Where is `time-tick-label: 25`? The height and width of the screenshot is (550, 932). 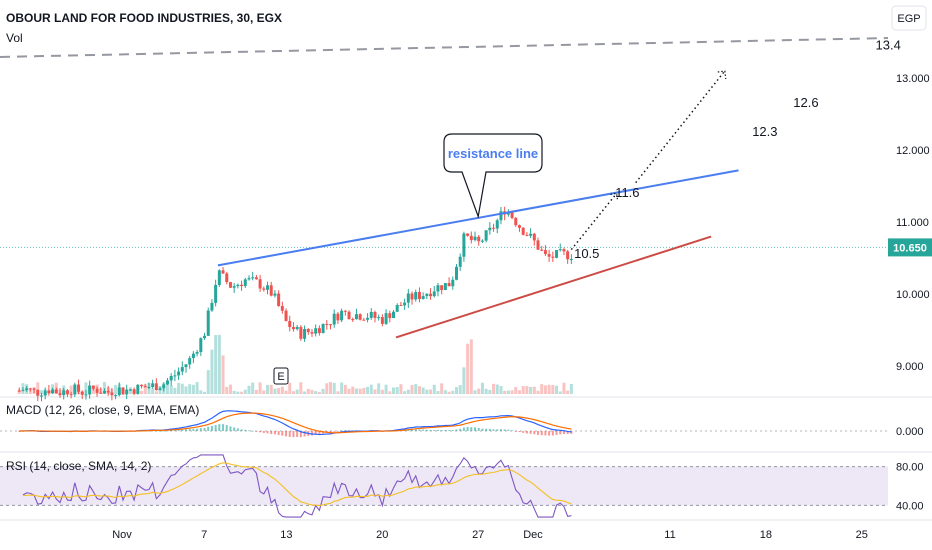 time-tick-label: 25 is located at coordinates (862, 535).